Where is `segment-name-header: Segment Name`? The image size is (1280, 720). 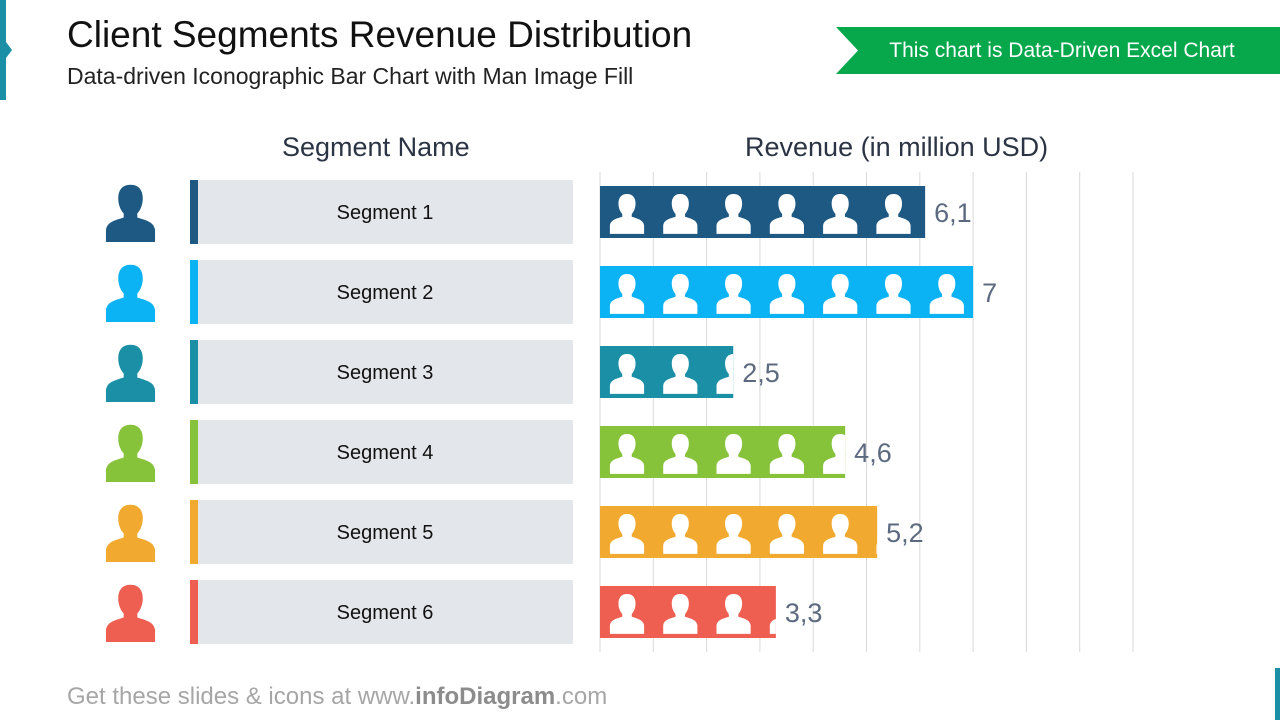 segment-name-header: Segment Name is located at coordinates (376, 147).